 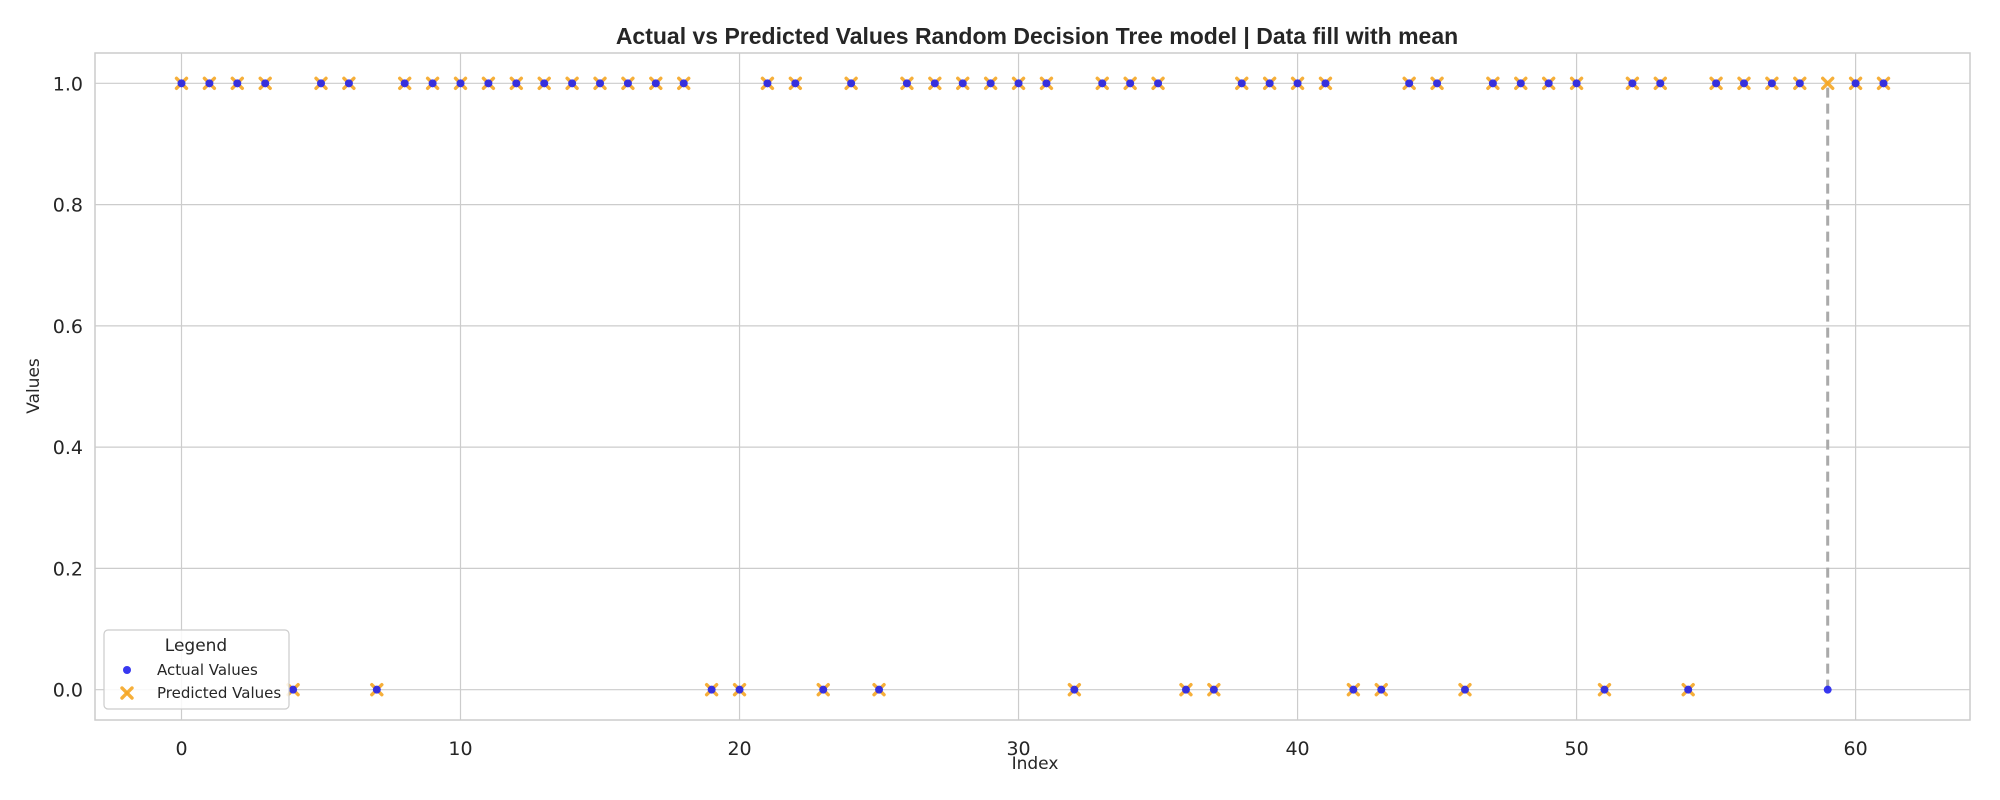 I want to click on legend-predicted-label: Predicted Values, so click(x=219, y=693).